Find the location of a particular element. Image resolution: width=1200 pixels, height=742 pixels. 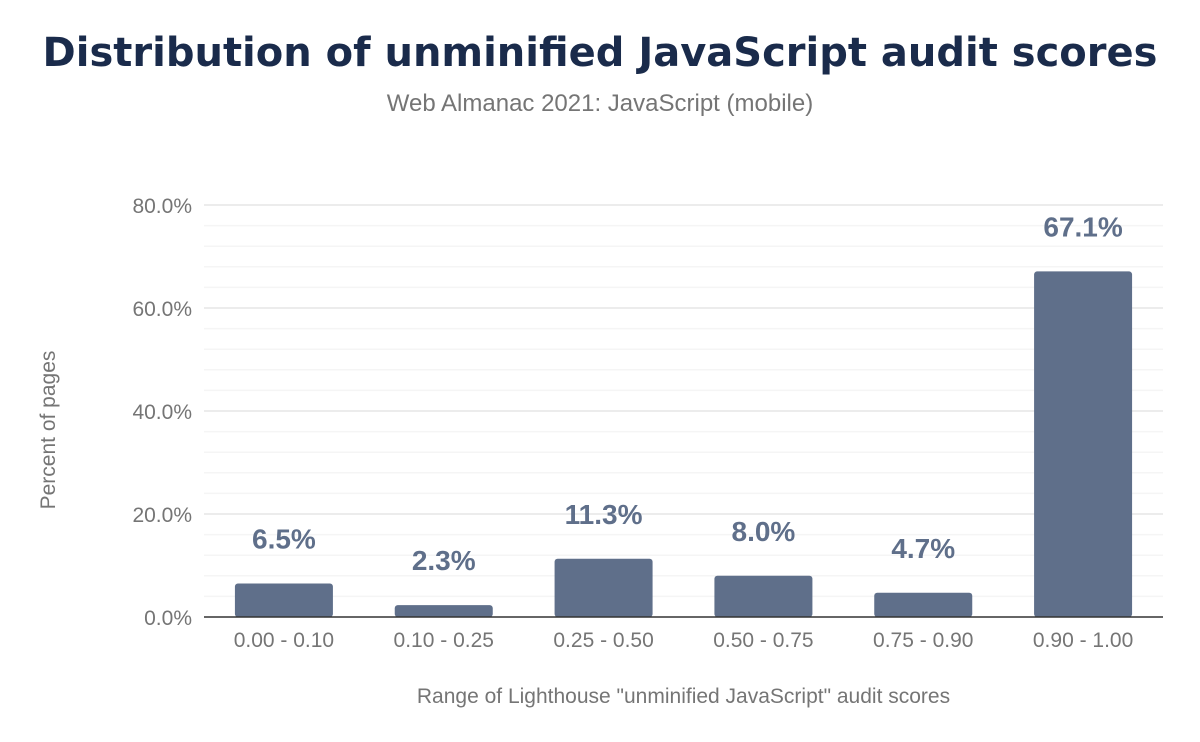

x-tick-label: 0.50 - 0.75 is located at coordinates (763, 640).